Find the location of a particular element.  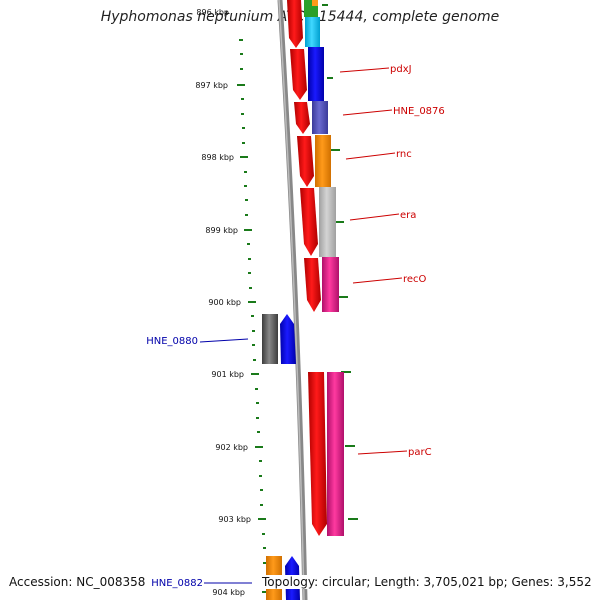

scale-label: 898 kbp is located at coordinates (217, 157).